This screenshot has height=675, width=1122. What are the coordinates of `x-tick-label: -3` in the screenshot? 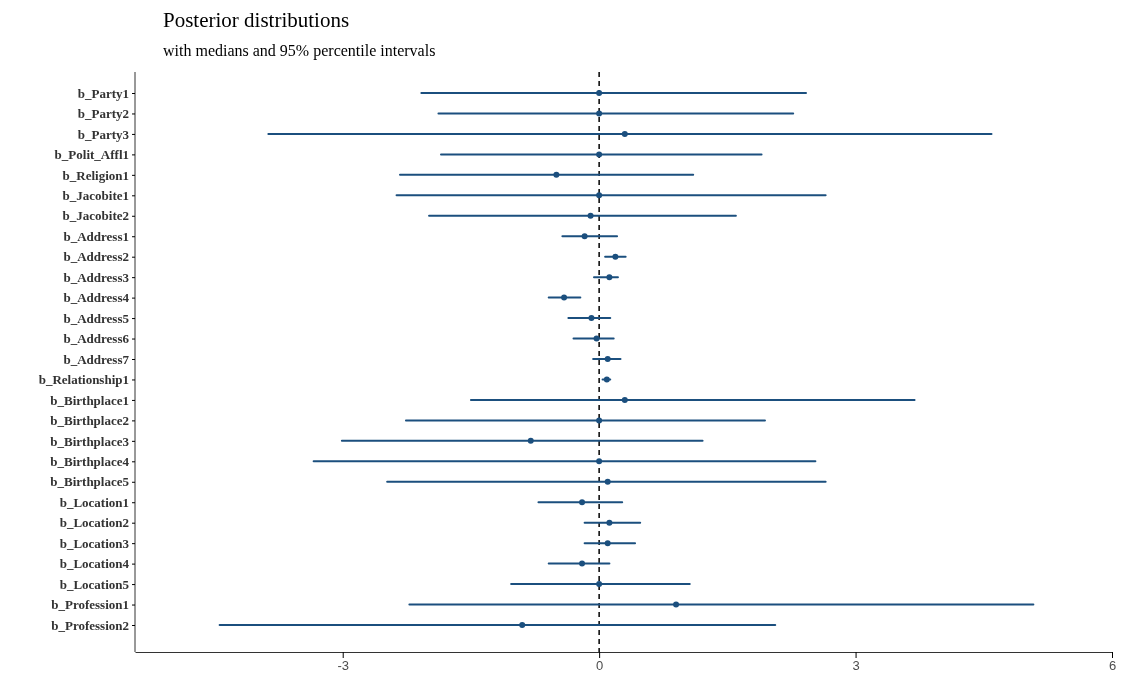 It's located at (343, 666).